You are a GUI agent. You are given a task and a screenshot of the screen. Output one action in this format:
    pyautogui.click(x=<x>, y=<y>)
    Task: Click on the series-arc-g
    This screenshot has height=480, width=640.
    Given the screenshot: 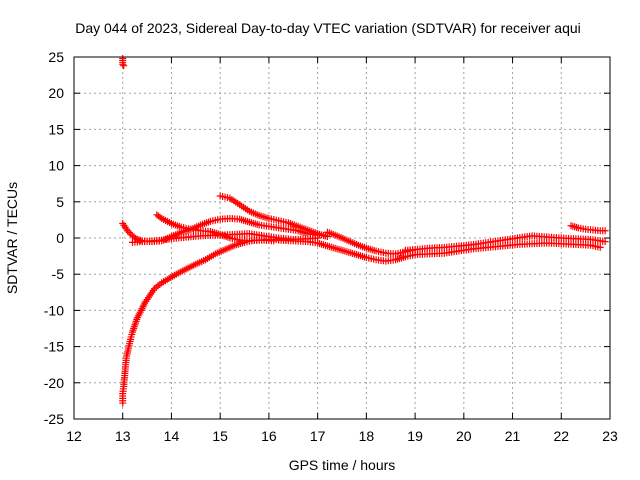 What is the action you would take?
    pyautogui.click(x=505, y=243)
    